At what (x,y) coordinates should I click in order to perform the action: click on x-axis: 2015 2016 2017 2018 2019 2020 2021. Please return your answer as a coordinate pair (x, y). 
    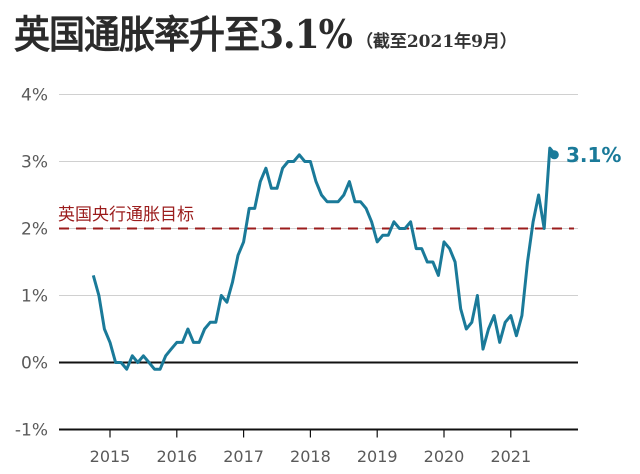
    Looking at the image, I should click on (310, 447).